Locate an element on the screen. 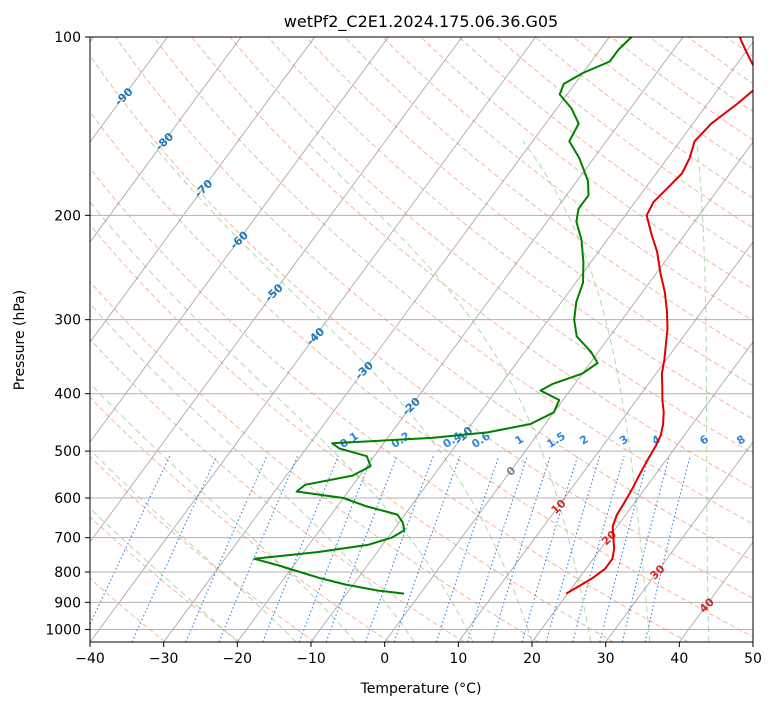  y-tick-label: 700 is located at coordinates (67, 539).